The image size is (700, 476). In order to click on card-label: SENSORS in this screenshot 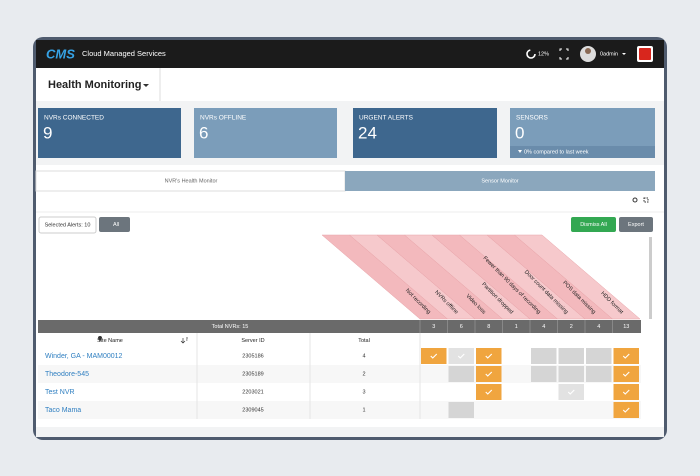, I will do `click(532, 118)`.